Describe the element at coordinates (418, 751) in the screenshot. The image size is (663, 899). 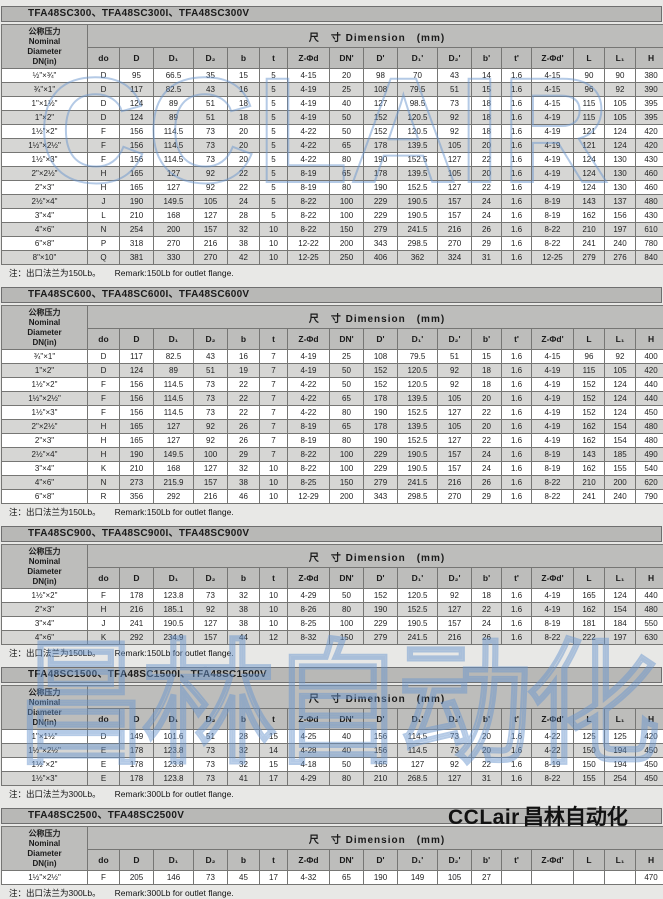
I see `value-cell: 114.5` at that location.